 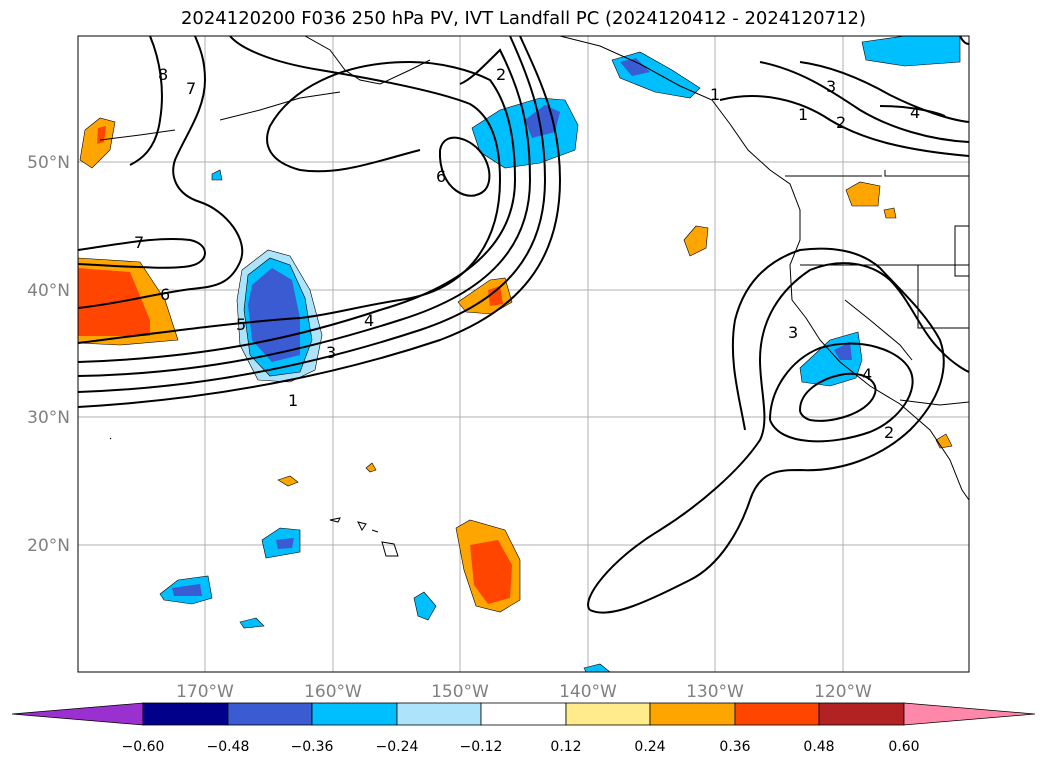 I want to click on colorbar-tick: −0.60, so click(x=143, y=747).